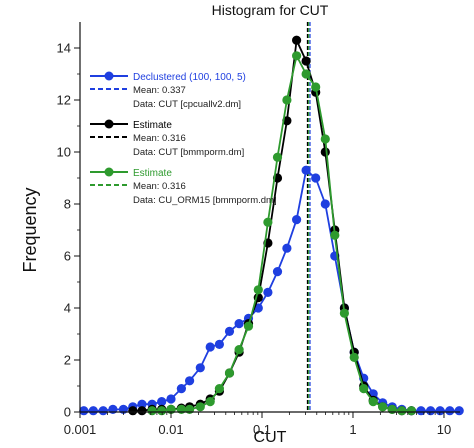  I want to click on y-tick-label: 8, so click(67, 204).